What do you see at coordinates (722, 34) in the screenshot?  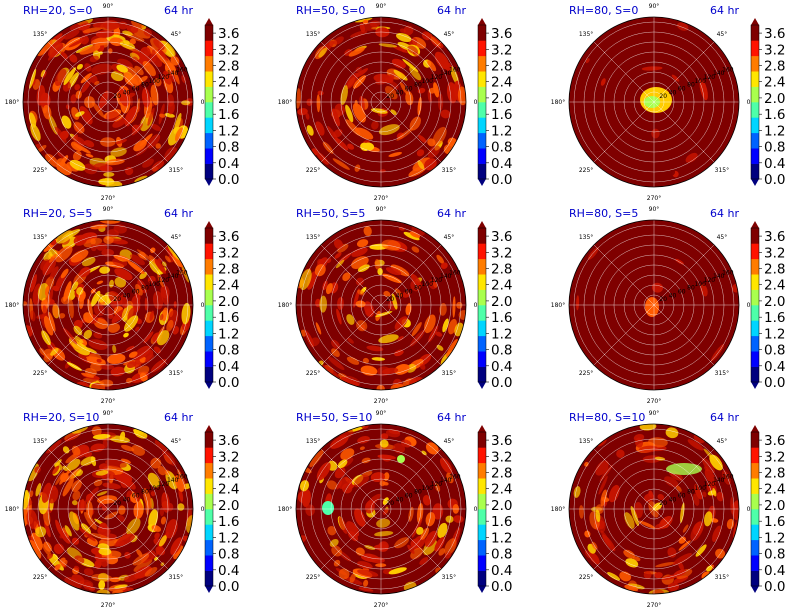 I see `angle-tick-label: 45°` at bounding box center [722, 34].